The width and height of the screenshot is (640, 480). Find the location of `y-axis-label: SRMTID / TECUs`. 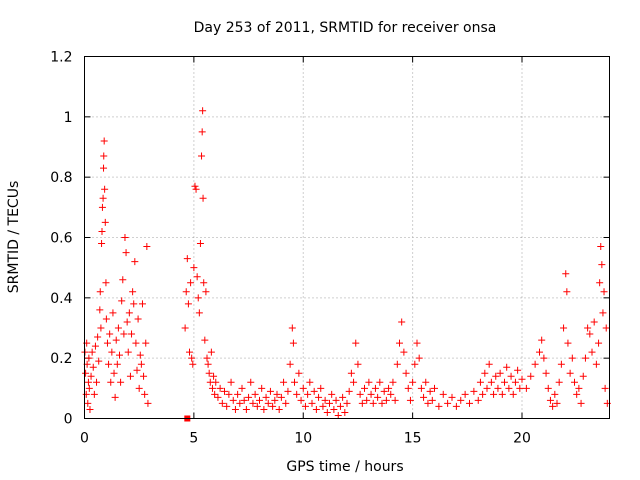

y-axis-label: SRMTID / TECUs is located at coordinates (14, 237).